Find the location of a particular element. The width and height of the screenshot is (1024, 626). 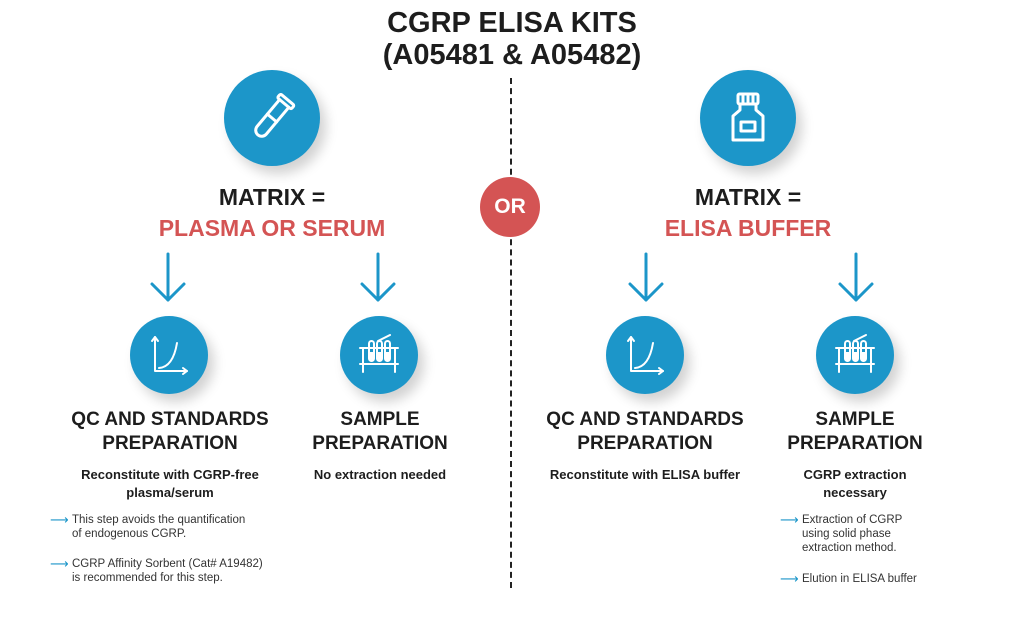

right-note-1-line-1: Extraction of CGRP is located at coordinates (852, 520).